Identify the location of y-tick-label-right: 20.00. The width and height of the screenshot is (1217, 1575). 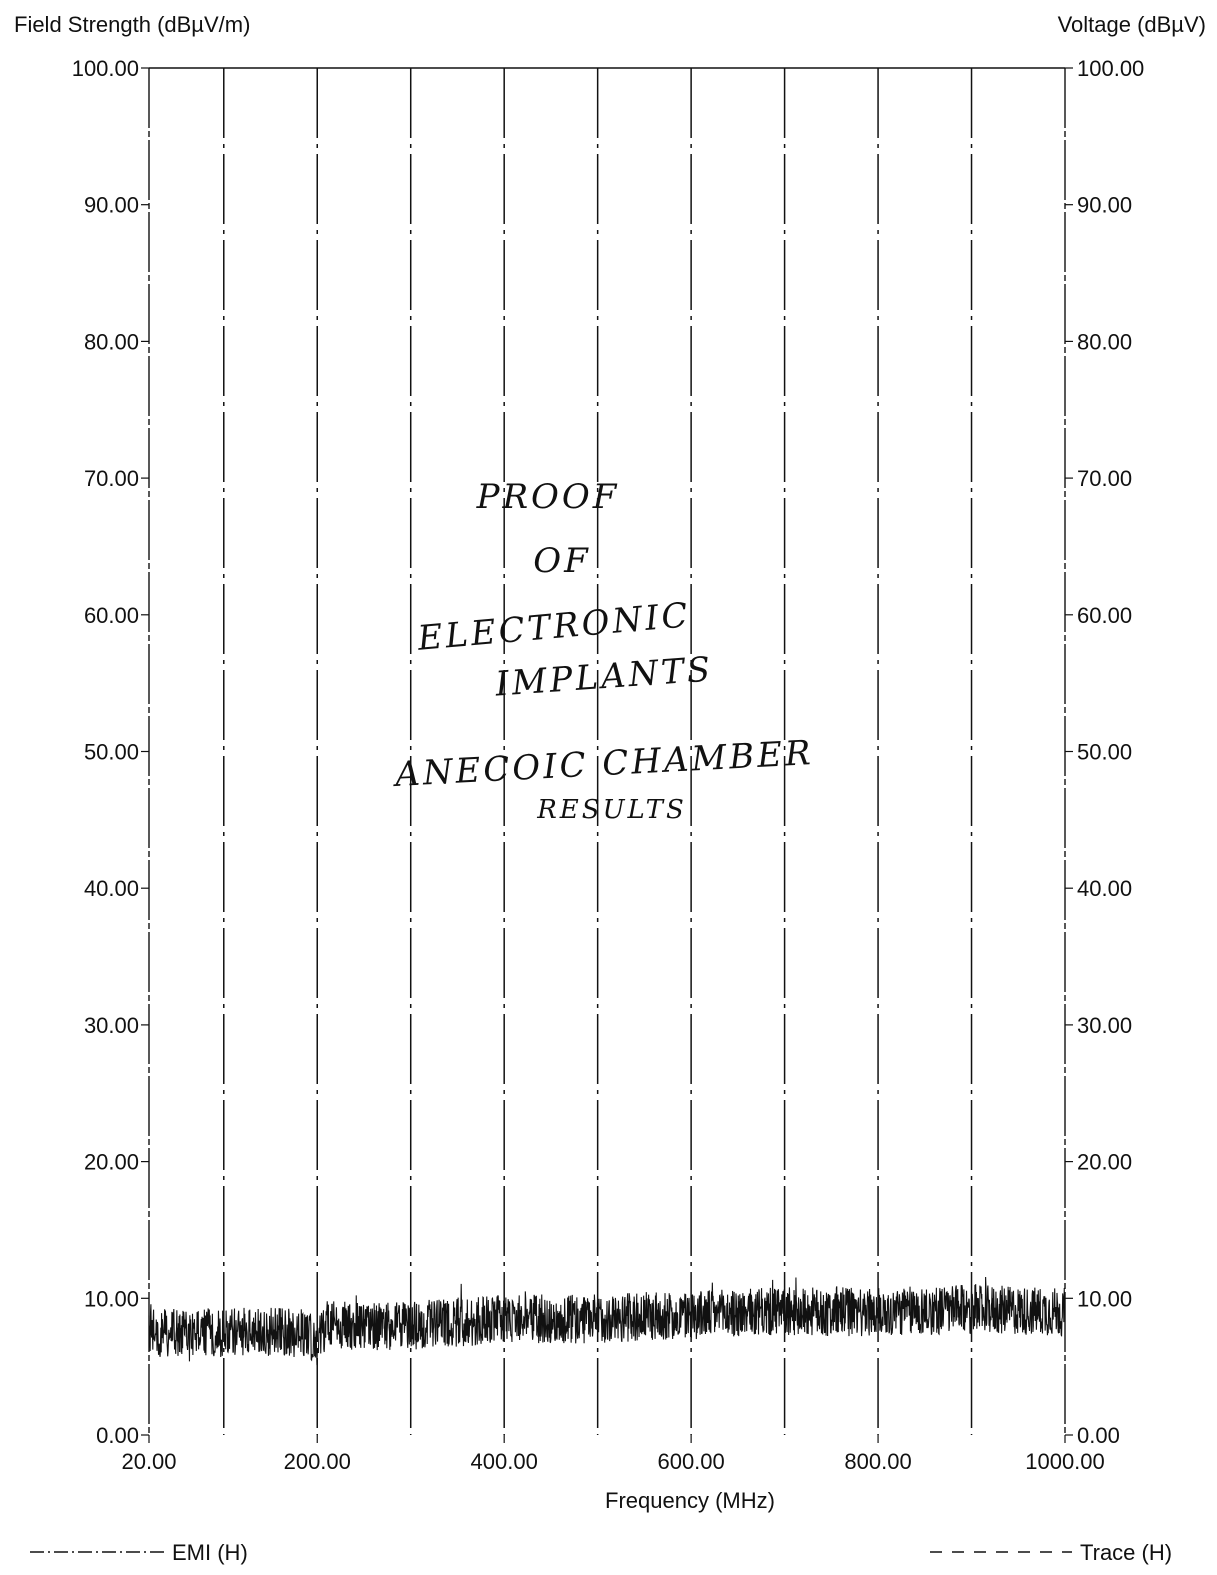
(1104, 1162).